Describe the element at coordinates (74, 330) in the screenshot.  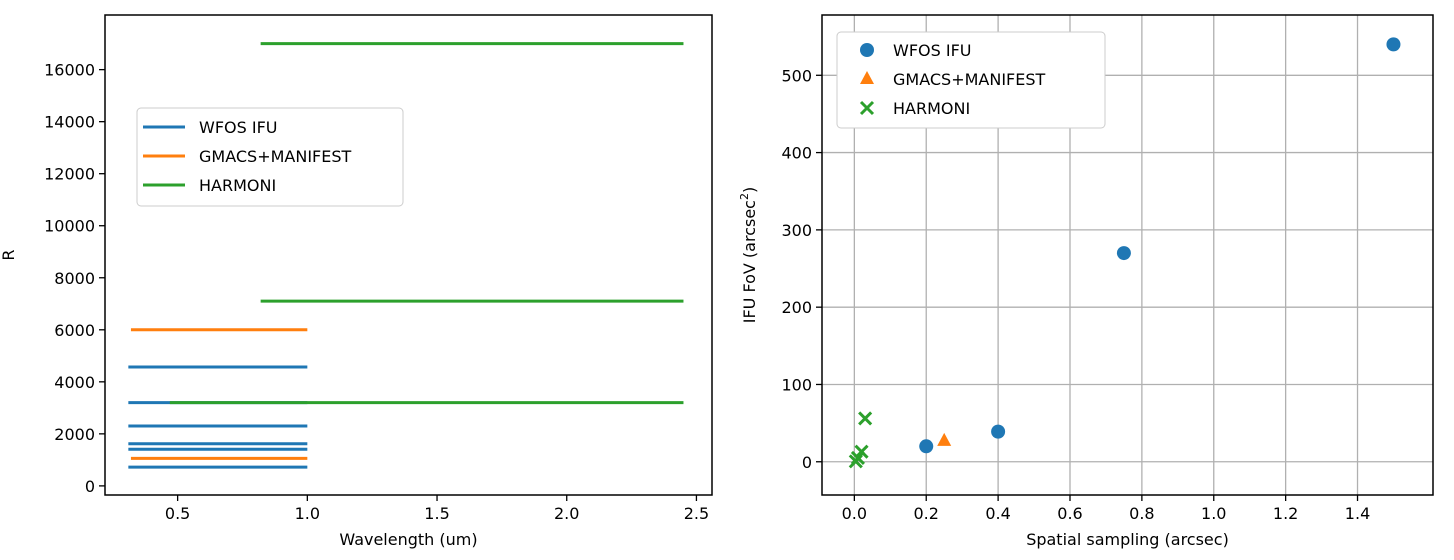
I see `y-tick-label: 6000` at that location.